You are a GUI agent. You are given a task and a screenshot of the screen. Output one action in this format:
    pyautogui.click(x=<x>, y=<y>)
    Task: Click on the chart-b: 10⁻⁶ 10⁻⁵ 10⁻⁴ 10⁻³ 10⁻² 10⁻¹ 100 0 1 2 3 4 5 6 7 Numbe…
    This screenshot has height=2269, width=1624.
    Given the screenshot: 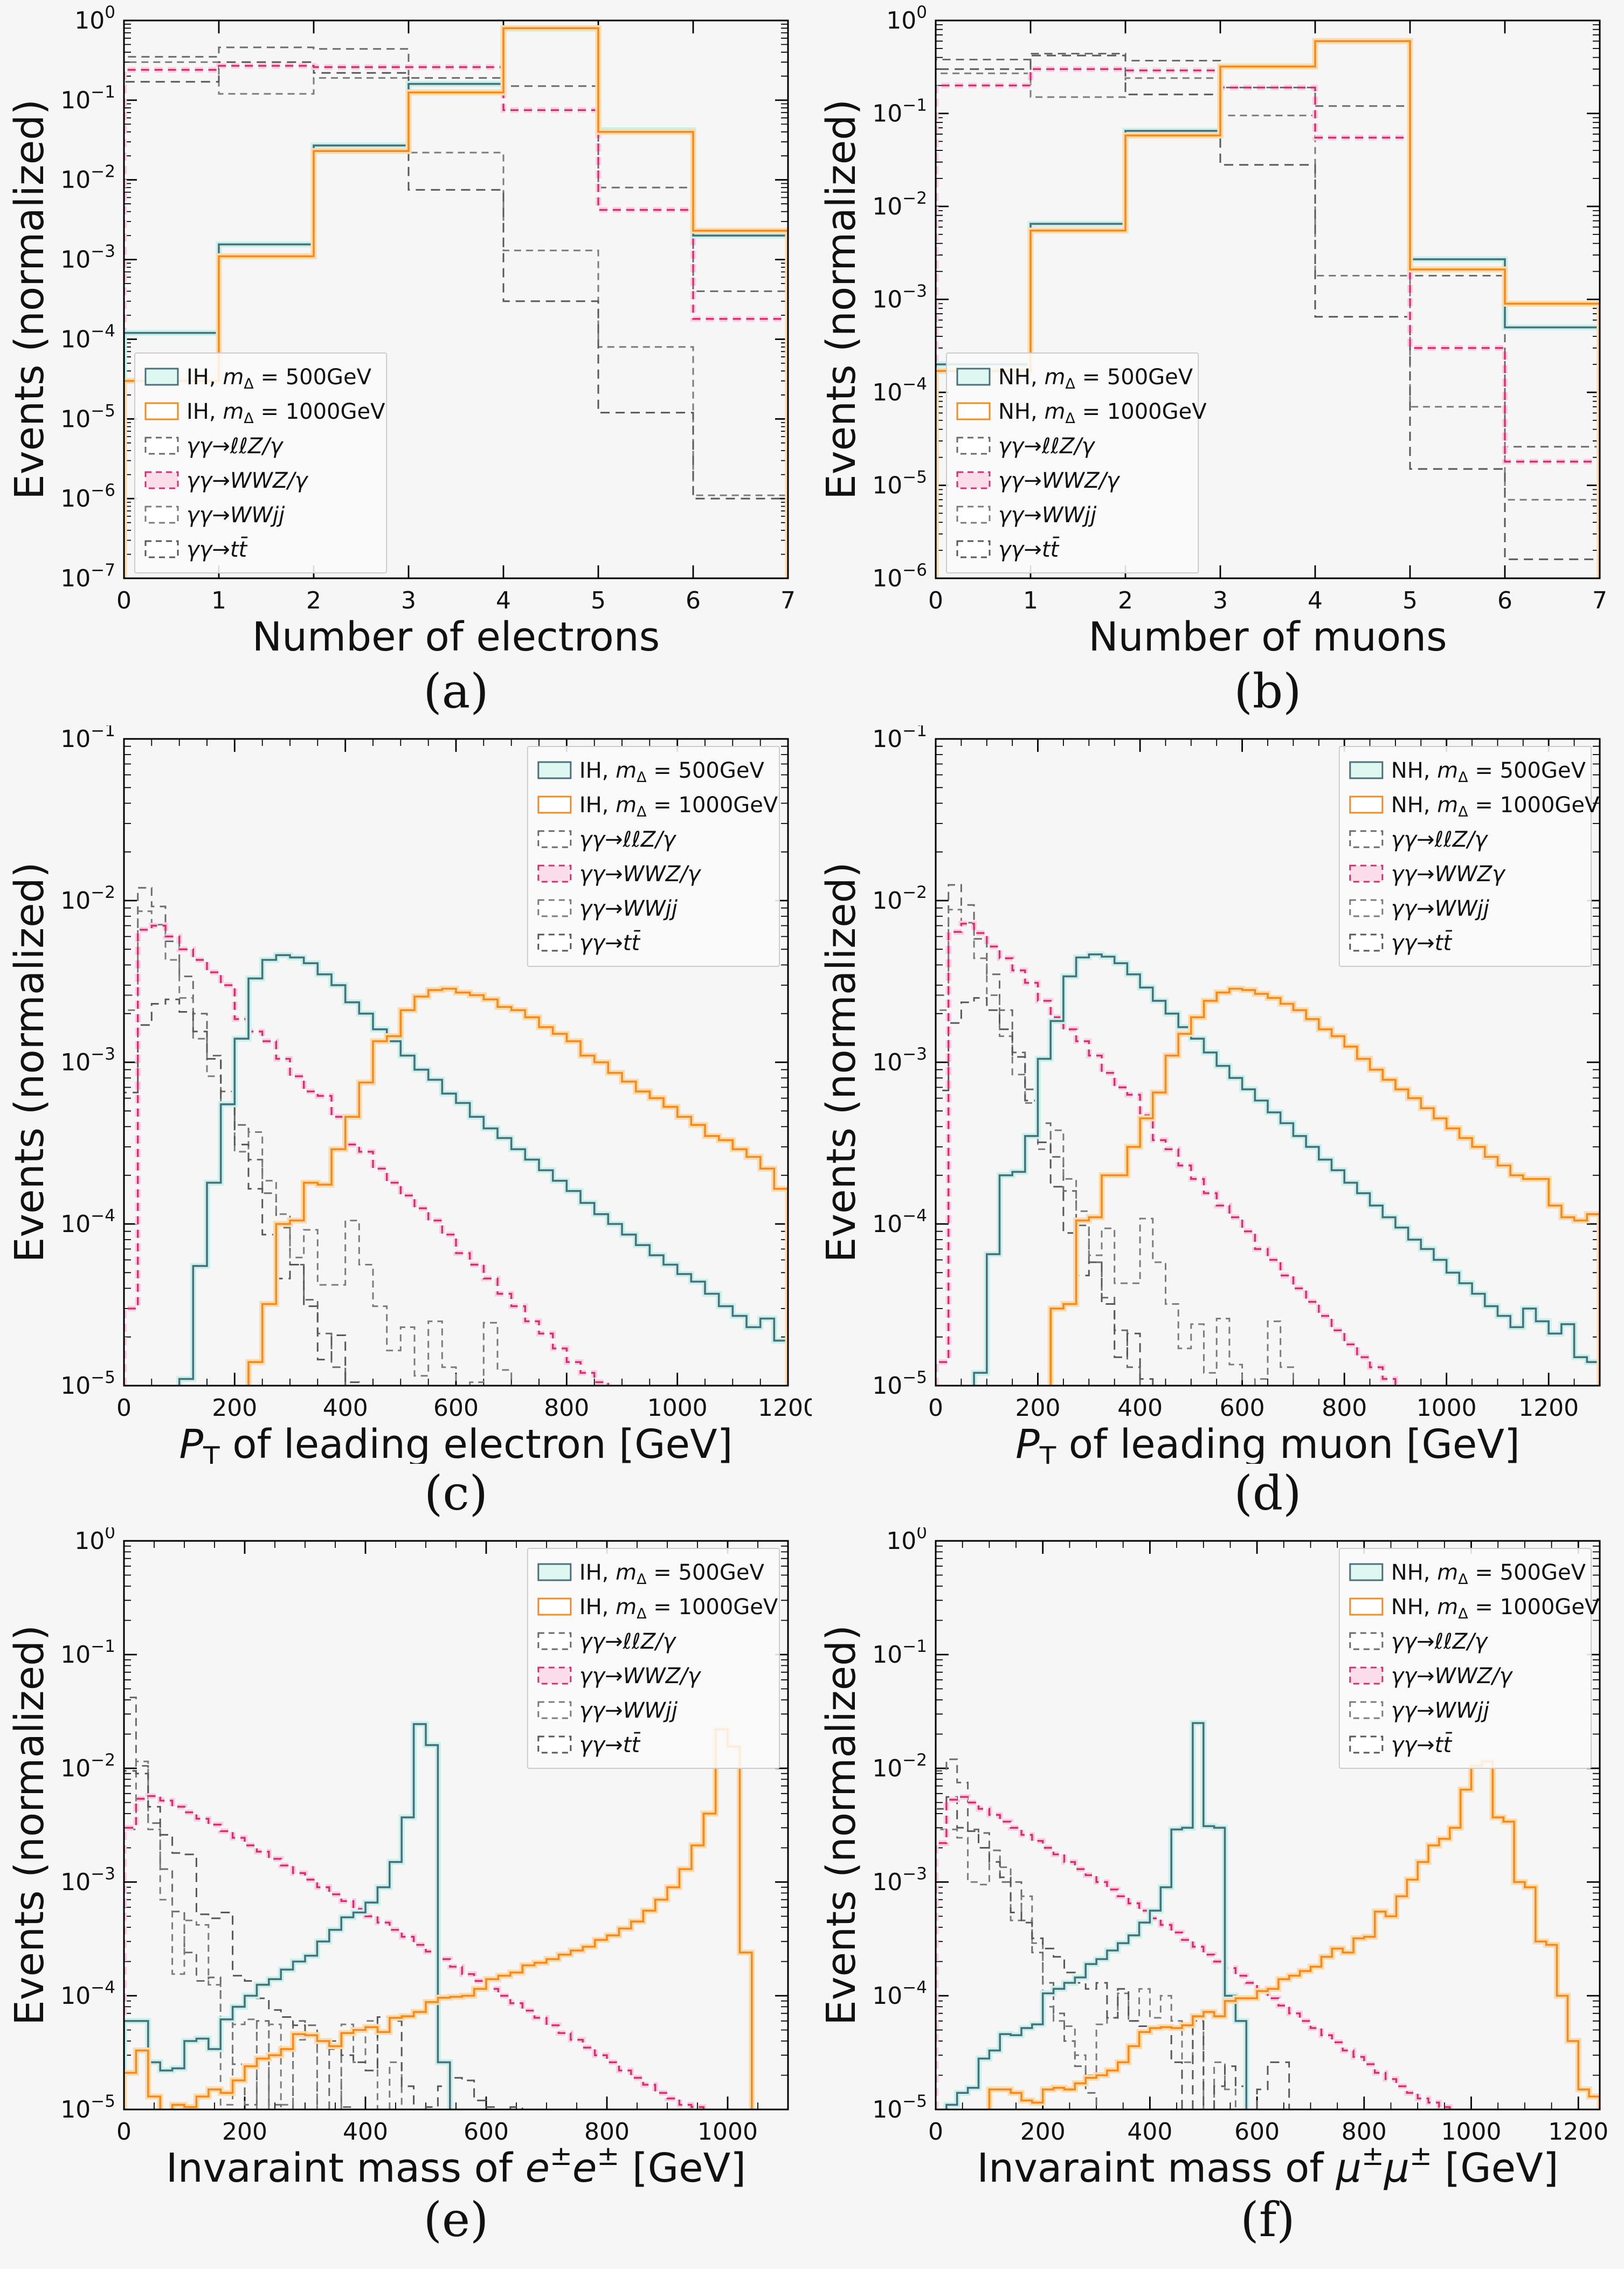 What is the action you would take?
    pyautogui.click(x=1217, y=333)
    